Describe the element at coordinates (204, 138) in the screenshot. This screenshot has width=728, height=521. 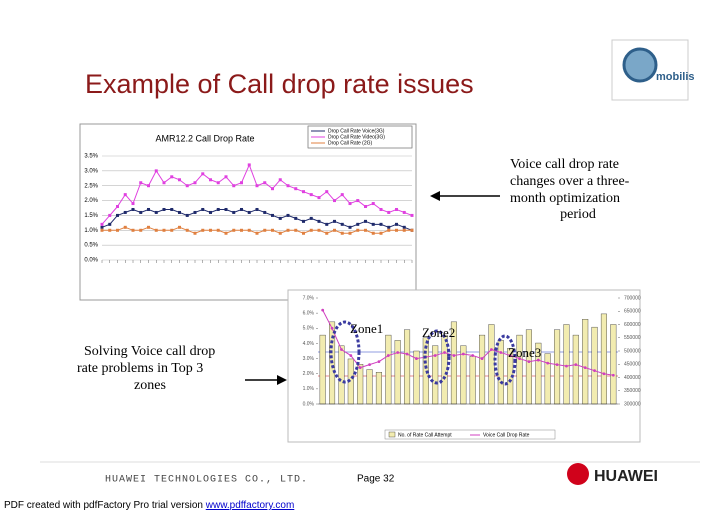
I see `chart-title: AMR12.2 Call Drop Rate` at that location.